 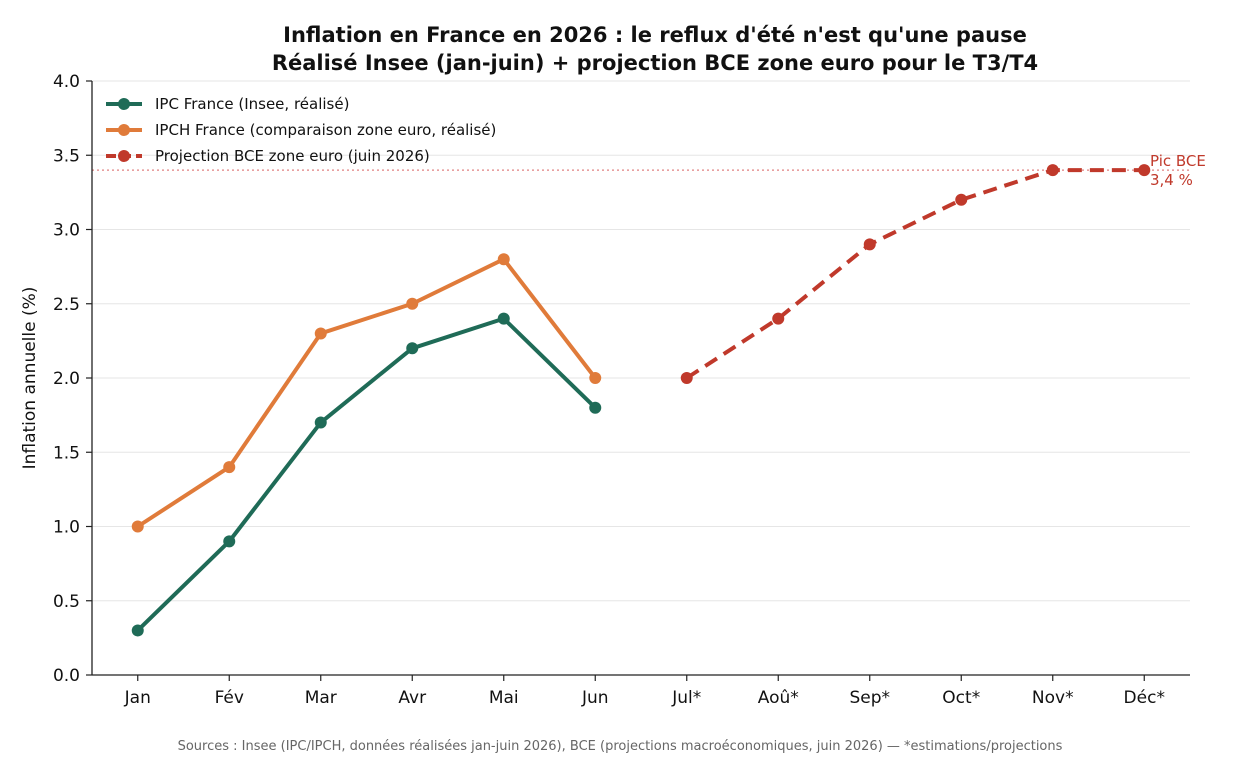 What do you see at coordinates (66, 528) in the screenshot?
I see `y-tick-label-2: 1.0` at bounding box center [66, 528].